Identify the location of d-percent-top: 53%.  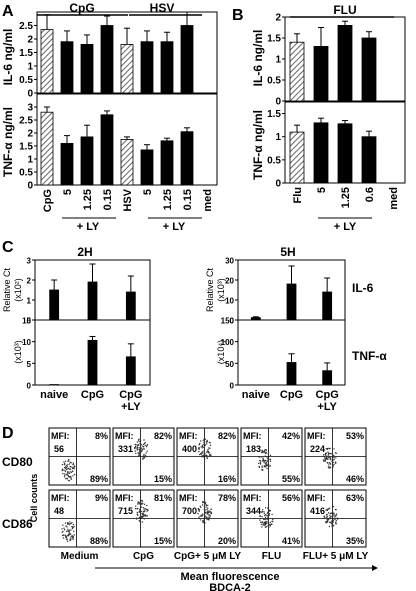
(355, 436).